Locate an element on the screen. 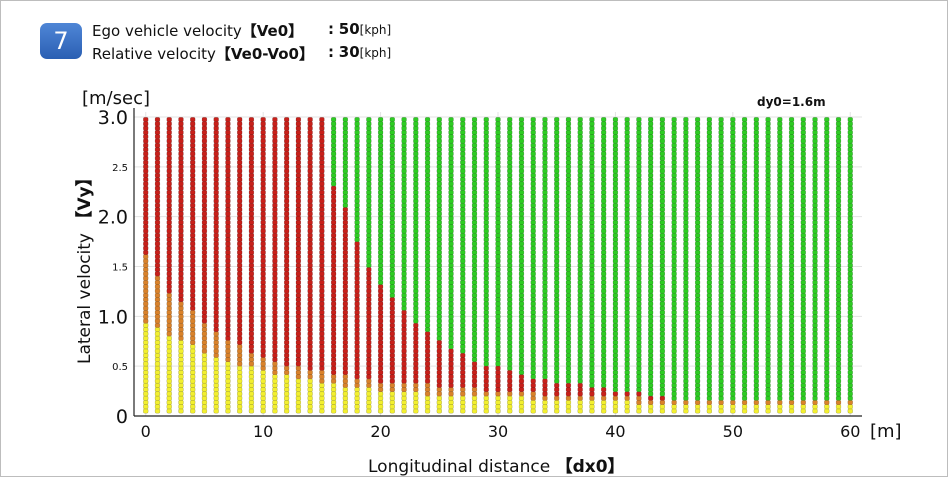 The image size is (950, 479). dy0-annotation: dy0=1.6m is located at coordinates (791, 102).